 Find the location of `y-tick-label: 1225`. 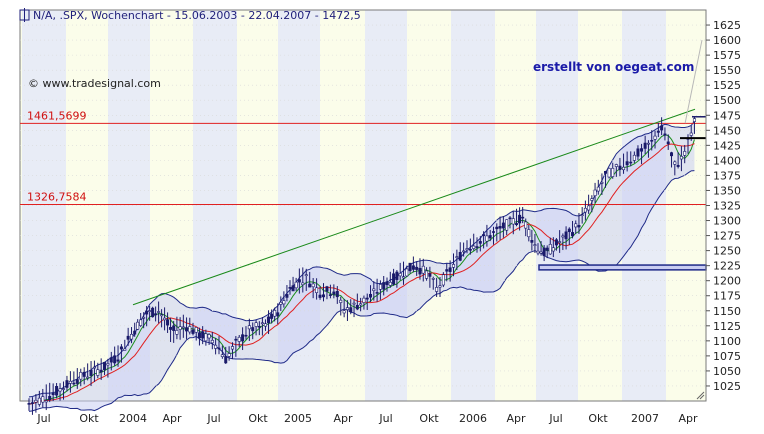

y-tick-label: 1225 is located at coordinates (727, 266).